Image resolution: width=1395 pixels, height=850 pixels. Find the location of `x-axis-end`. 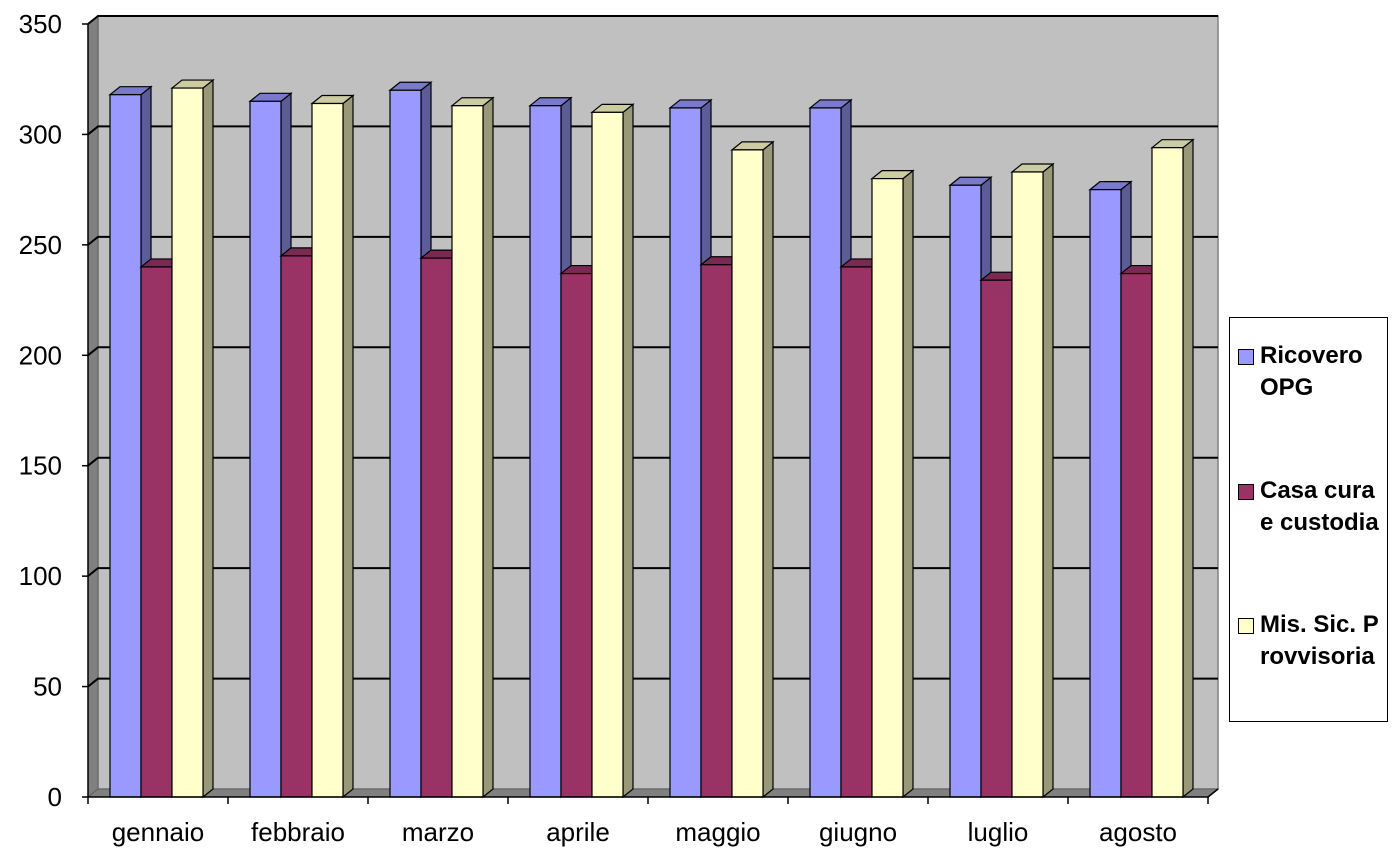

x-axis-end is located at coordinates (1213, 793).